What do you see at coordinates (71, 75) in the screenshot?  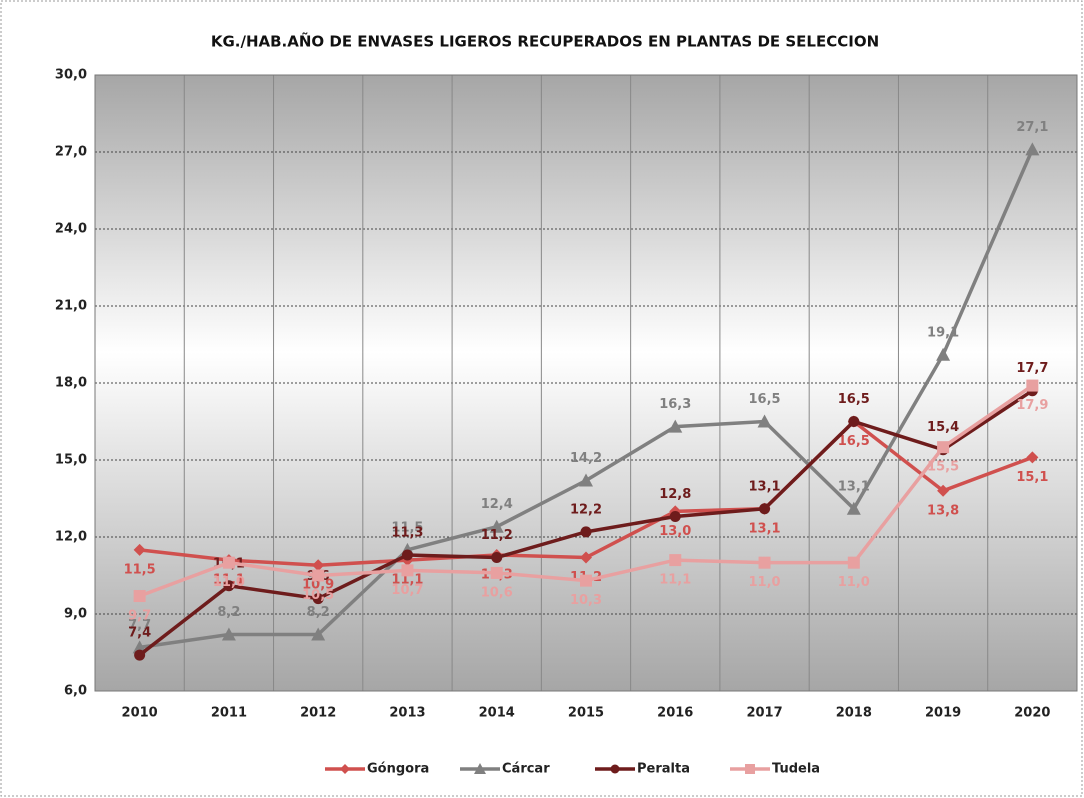 I see `y-tick-label: 30,0` at bounding box center [71, 75].